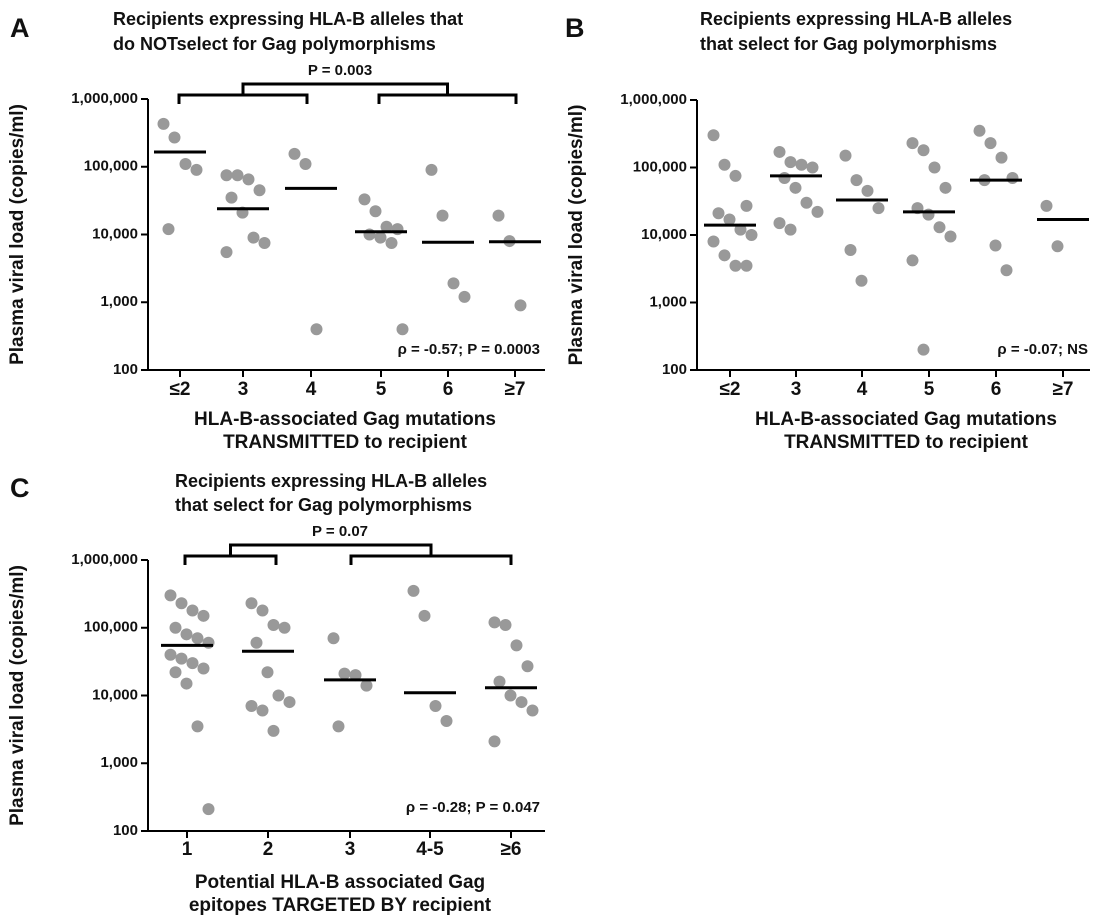 This screenshot has width=1094, height=918. What do you see at coordinates (187, 849) in the screenshot?
I see `x-tick-label: 1` at bounding box center [187, 849].